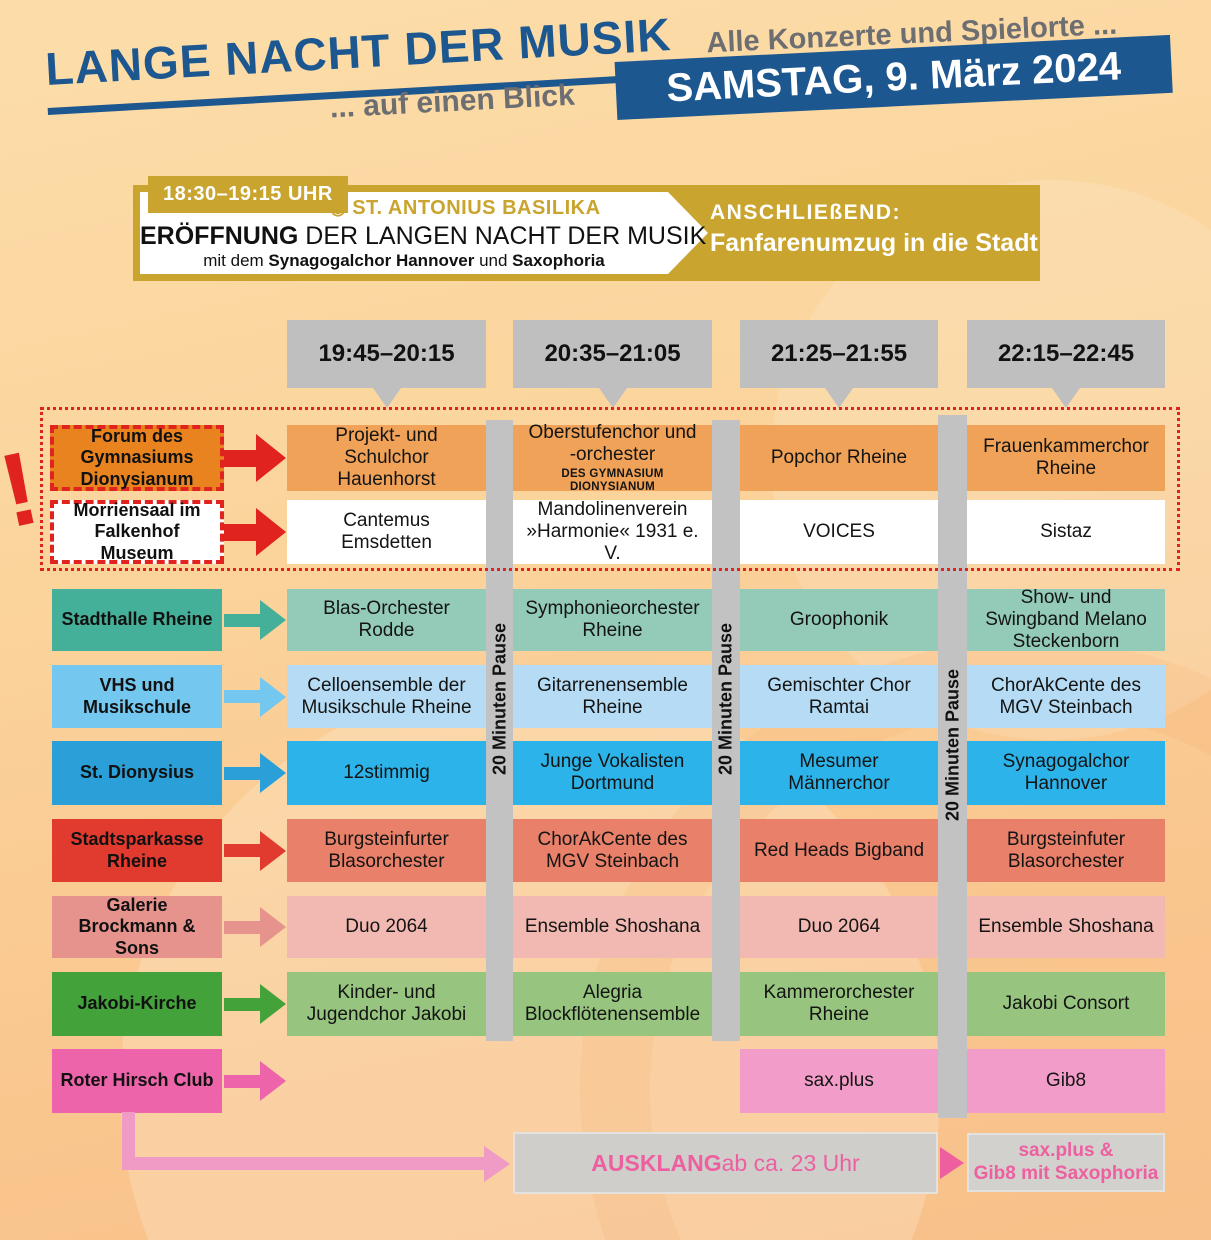  Describe the element at coordinates (386, 531) in the screenshot. I see `act-name: Cantemus Emsdetten` at that location.